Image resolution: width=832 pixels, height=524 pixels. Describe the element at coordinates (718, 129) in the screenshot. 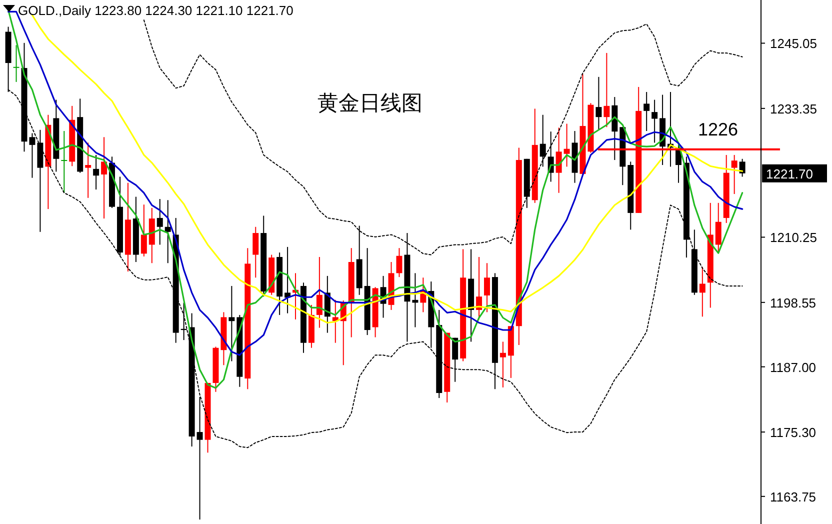

I see `ref-line-label: 1226` at that location.